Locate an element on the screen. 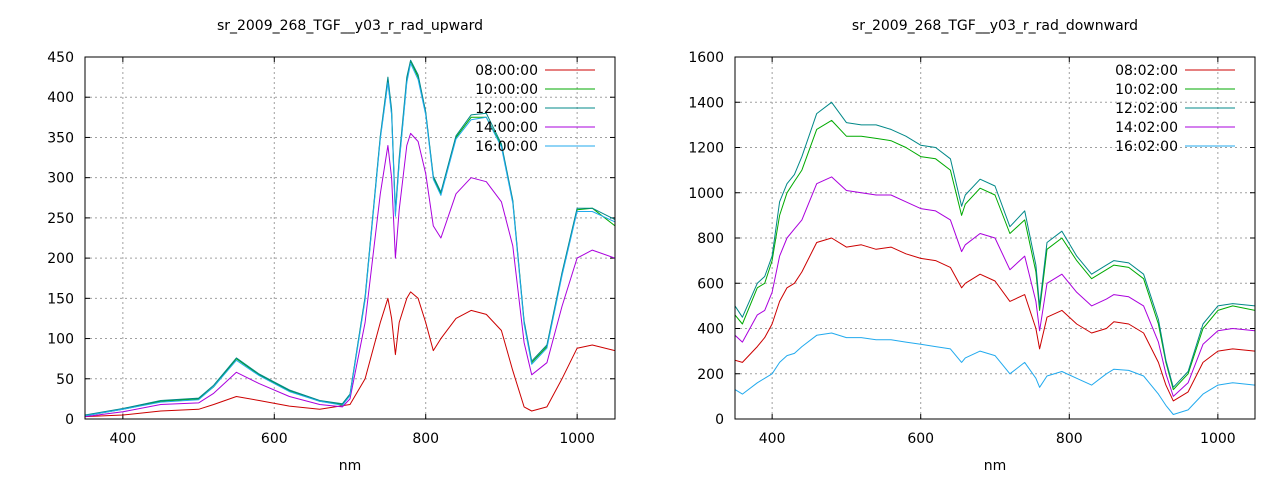 The width and height of the screenshot is (1280, 480). legend: 08:02:00 10:02:00 12:02:00 14:02:00 16:02:00 is located at coordinates (1175, 109).